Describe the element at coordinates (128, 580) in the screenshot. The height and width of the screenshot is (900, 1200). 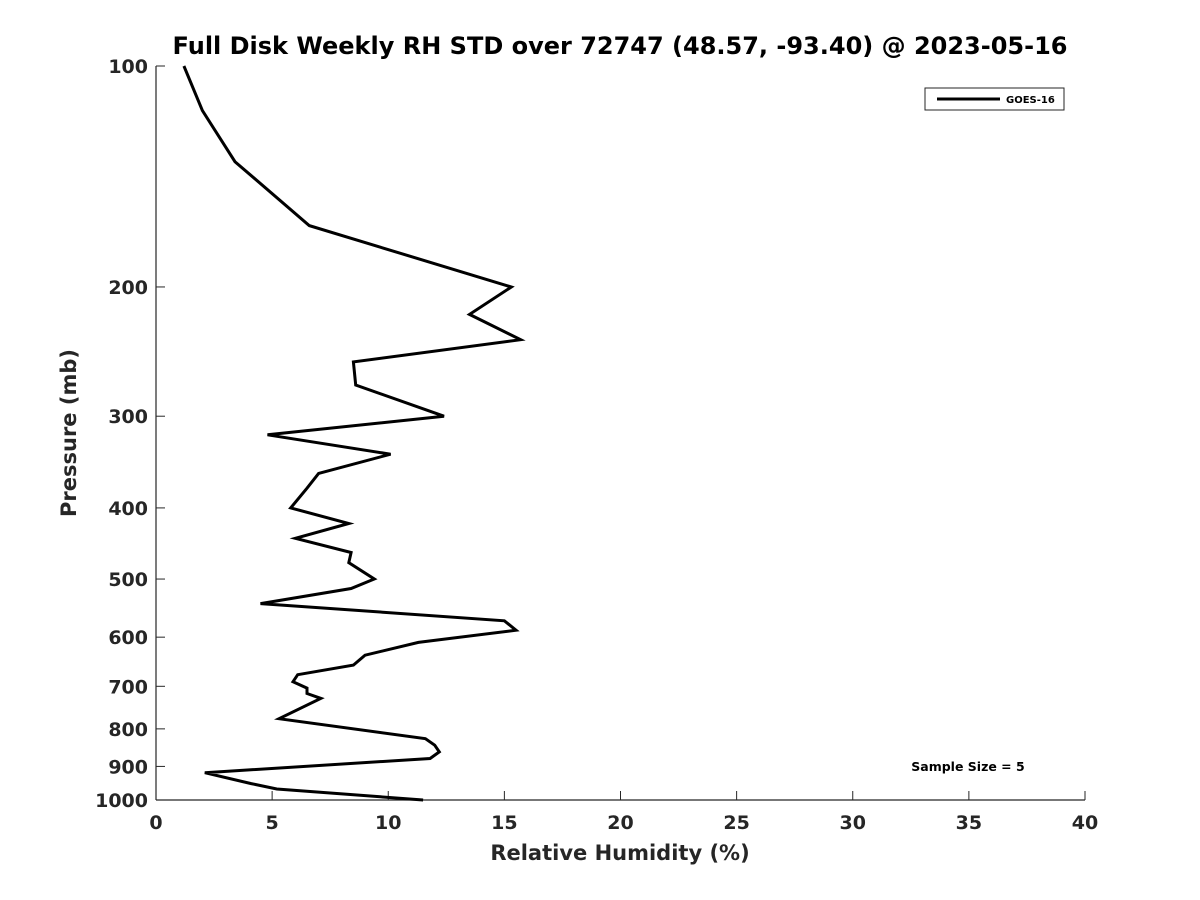
I see `y-tick-label: 500` at that location.